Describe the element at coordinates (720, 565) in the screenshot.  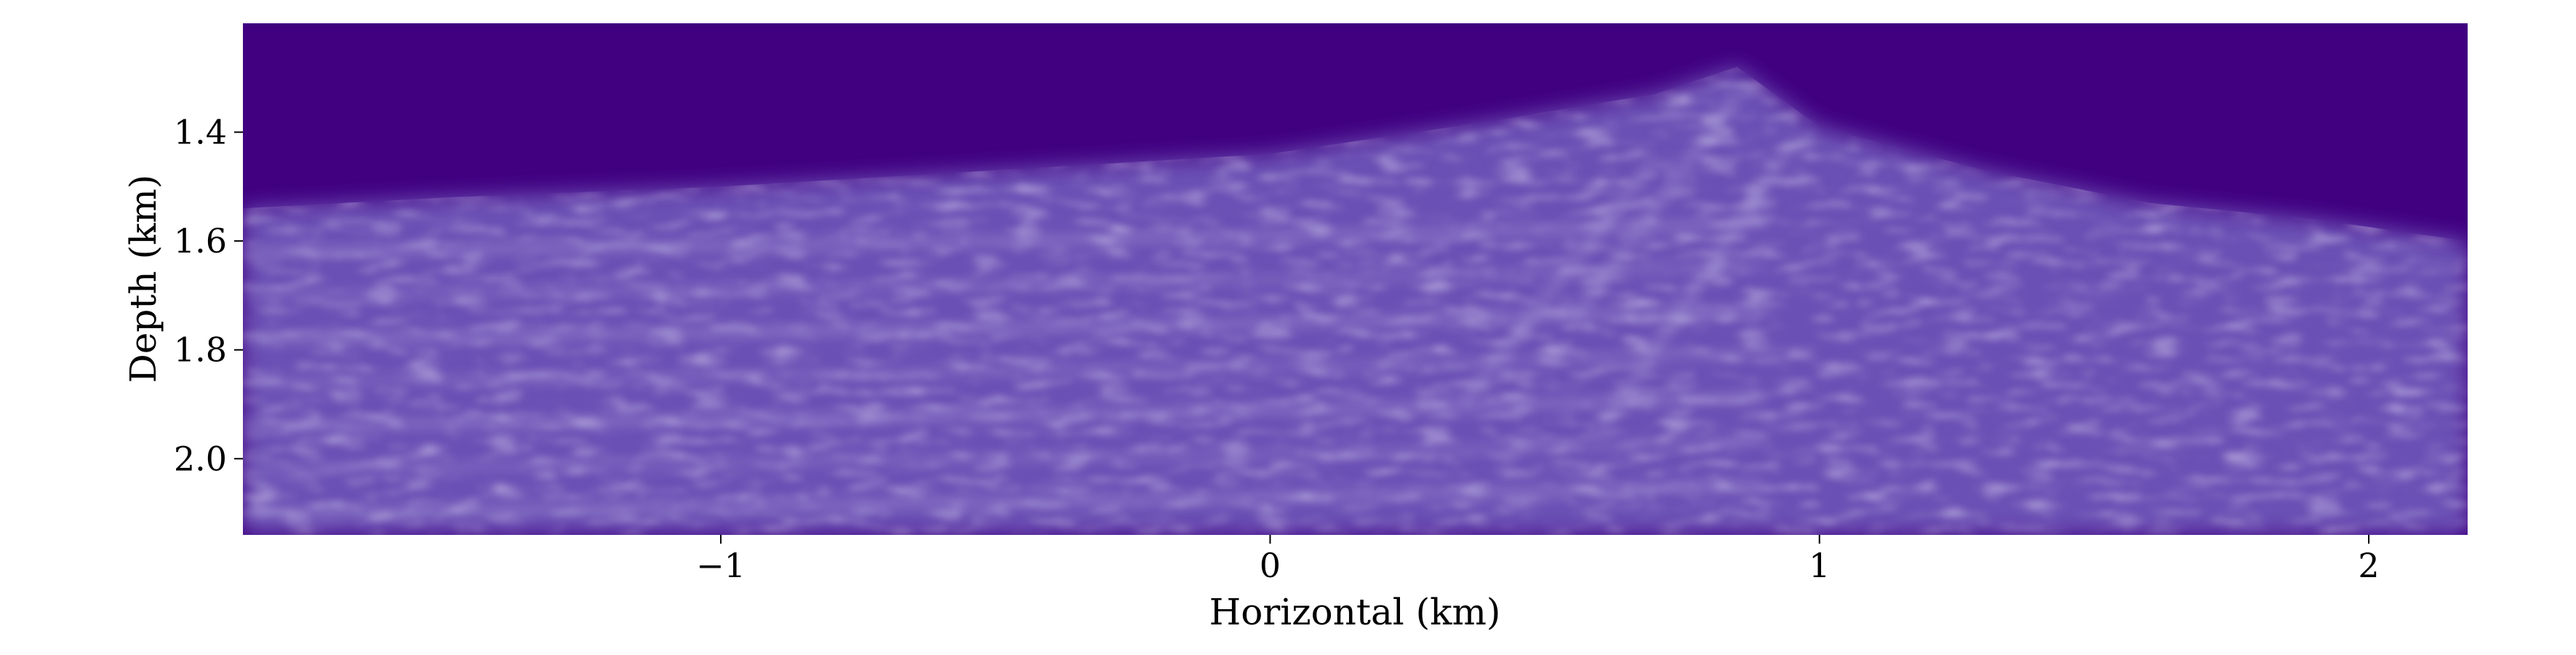
I see `x-tick-label: −1` at that location.